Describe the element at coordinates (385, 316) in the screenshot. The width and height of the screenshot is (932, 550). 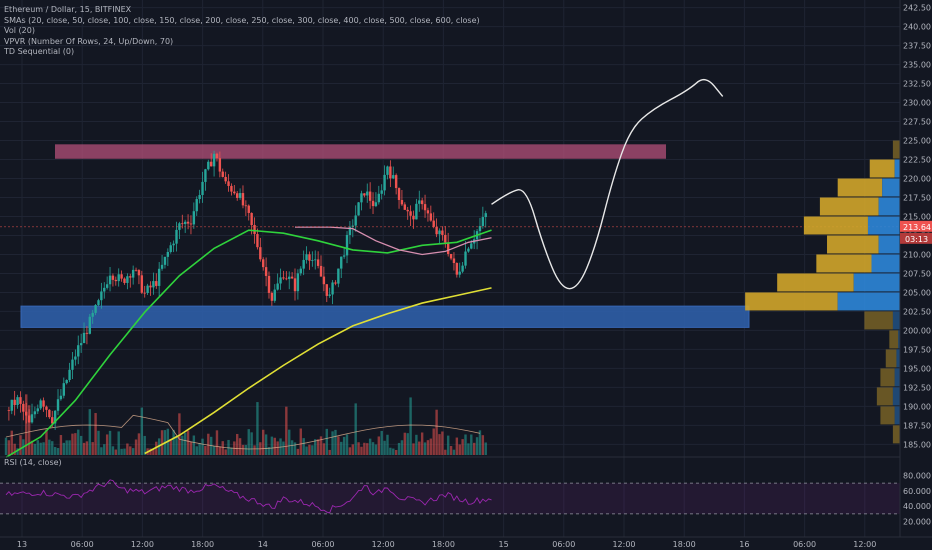
I see `support-zone` at that location.